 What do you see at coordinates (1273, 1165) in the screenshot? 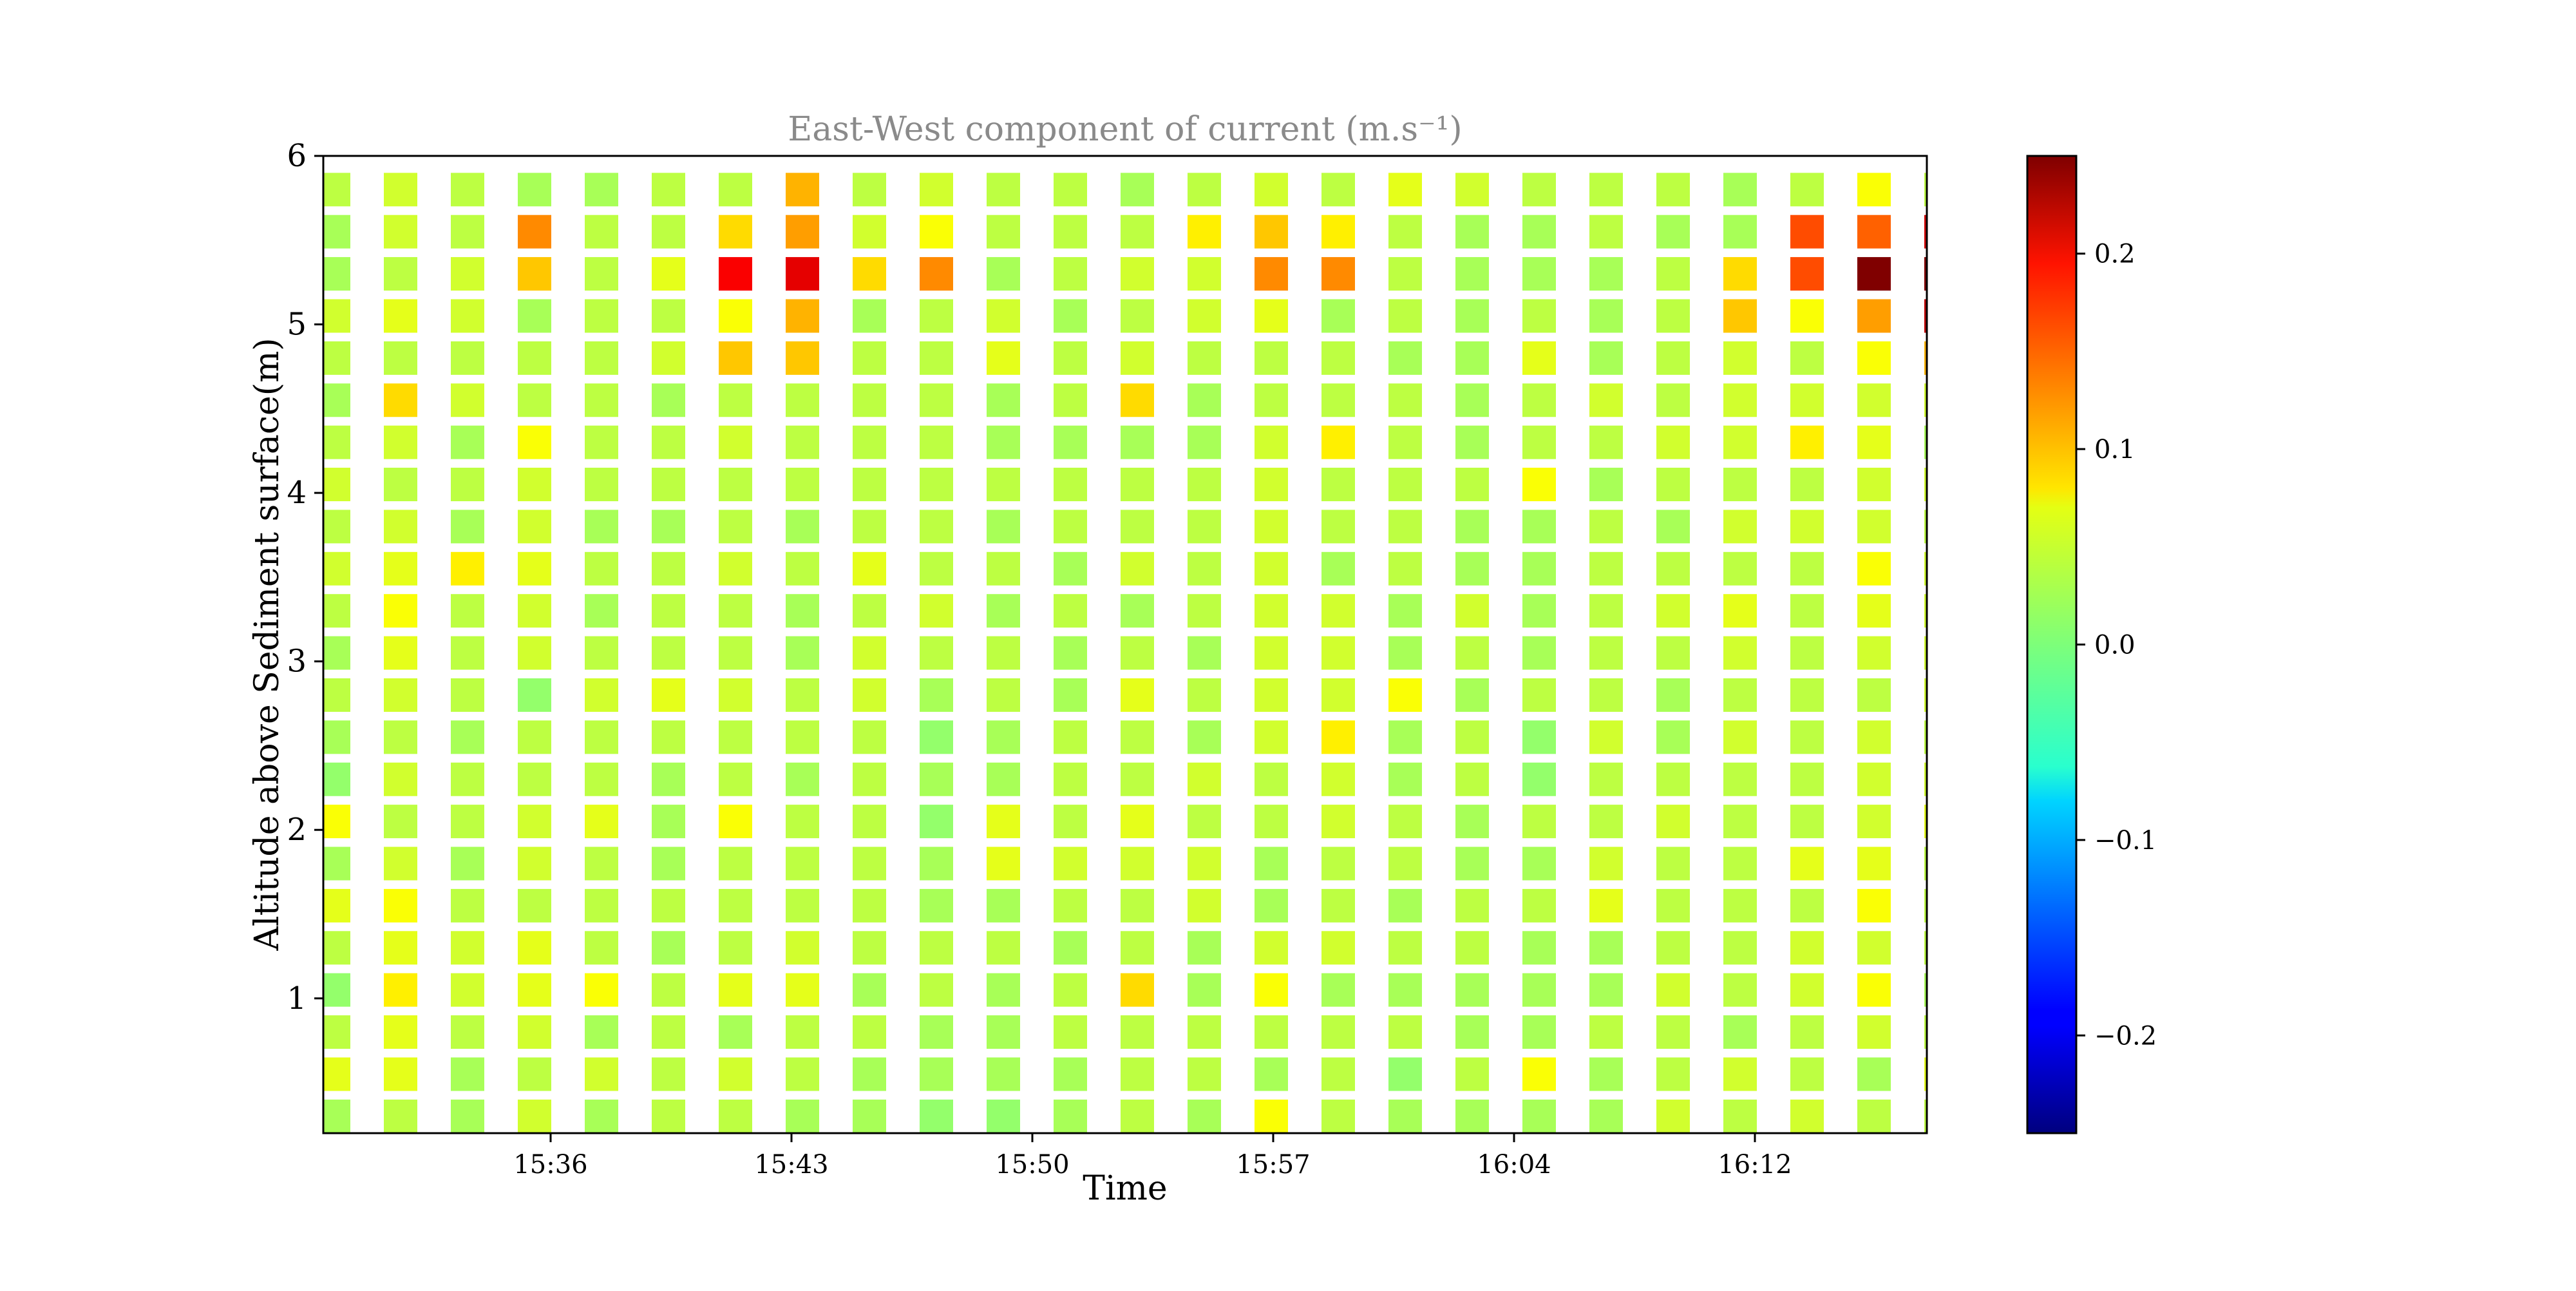
I see `x-tick-label: 15:57` at bounding box center [1273, 1165].